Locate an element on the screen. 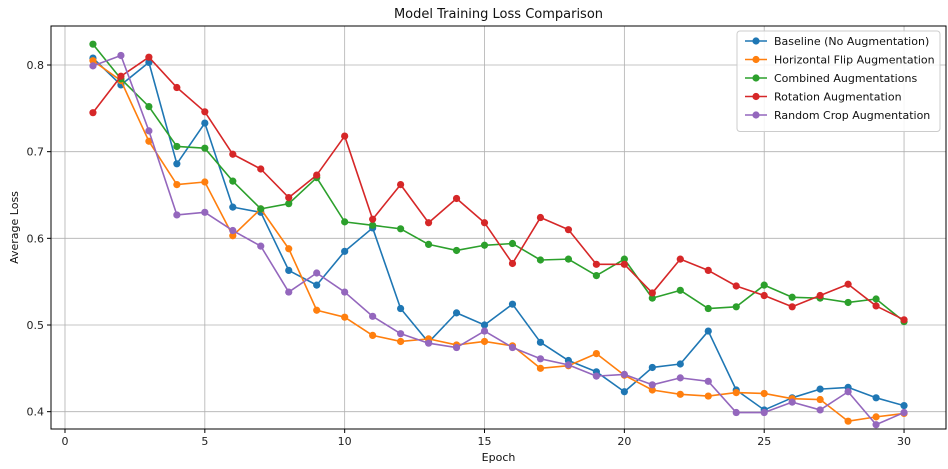 The width and height of the screenshot is (948, 469). legend-label: Baseline (No Augmentation) is located at coordinates (851, 41).